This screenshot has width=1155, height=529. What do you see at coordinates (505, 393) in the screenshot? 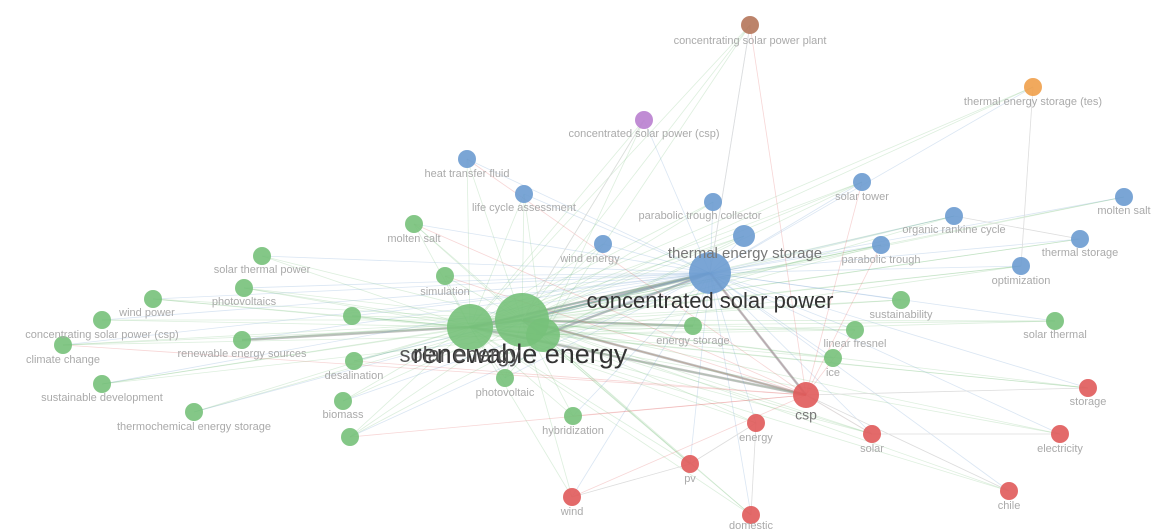
I see `node-label: photovoltaic` at bounding box center [505, 393].